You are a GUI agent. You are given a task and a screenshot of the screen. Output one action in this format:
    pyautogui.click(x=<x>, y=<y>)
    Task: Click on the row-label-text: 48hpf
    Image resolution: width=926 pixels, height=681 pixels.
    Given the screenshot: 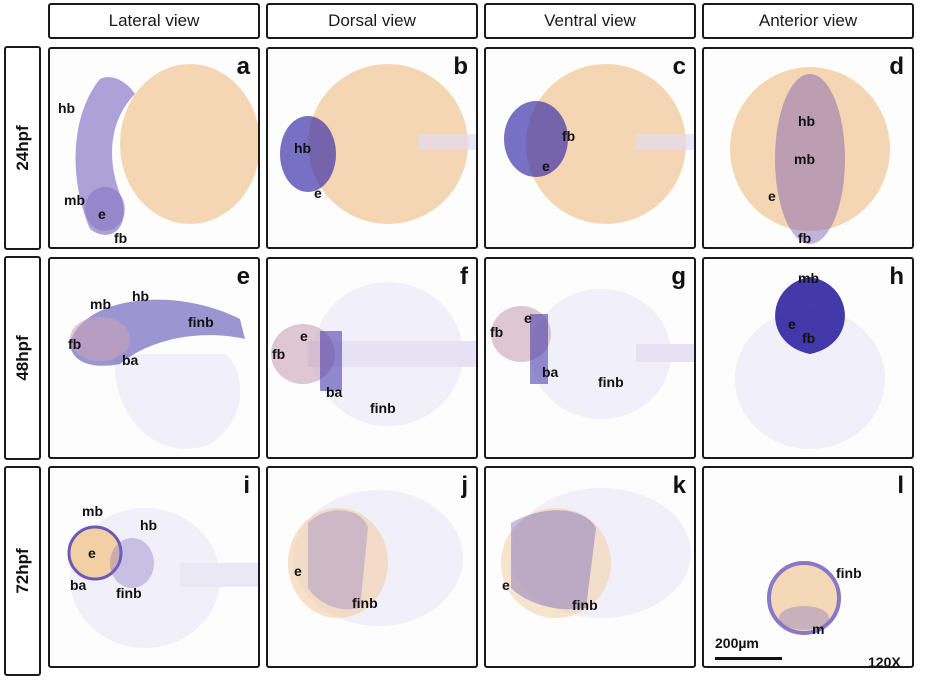 What is the action you would take?
    pyautogui.click(x=22, y=358)
    